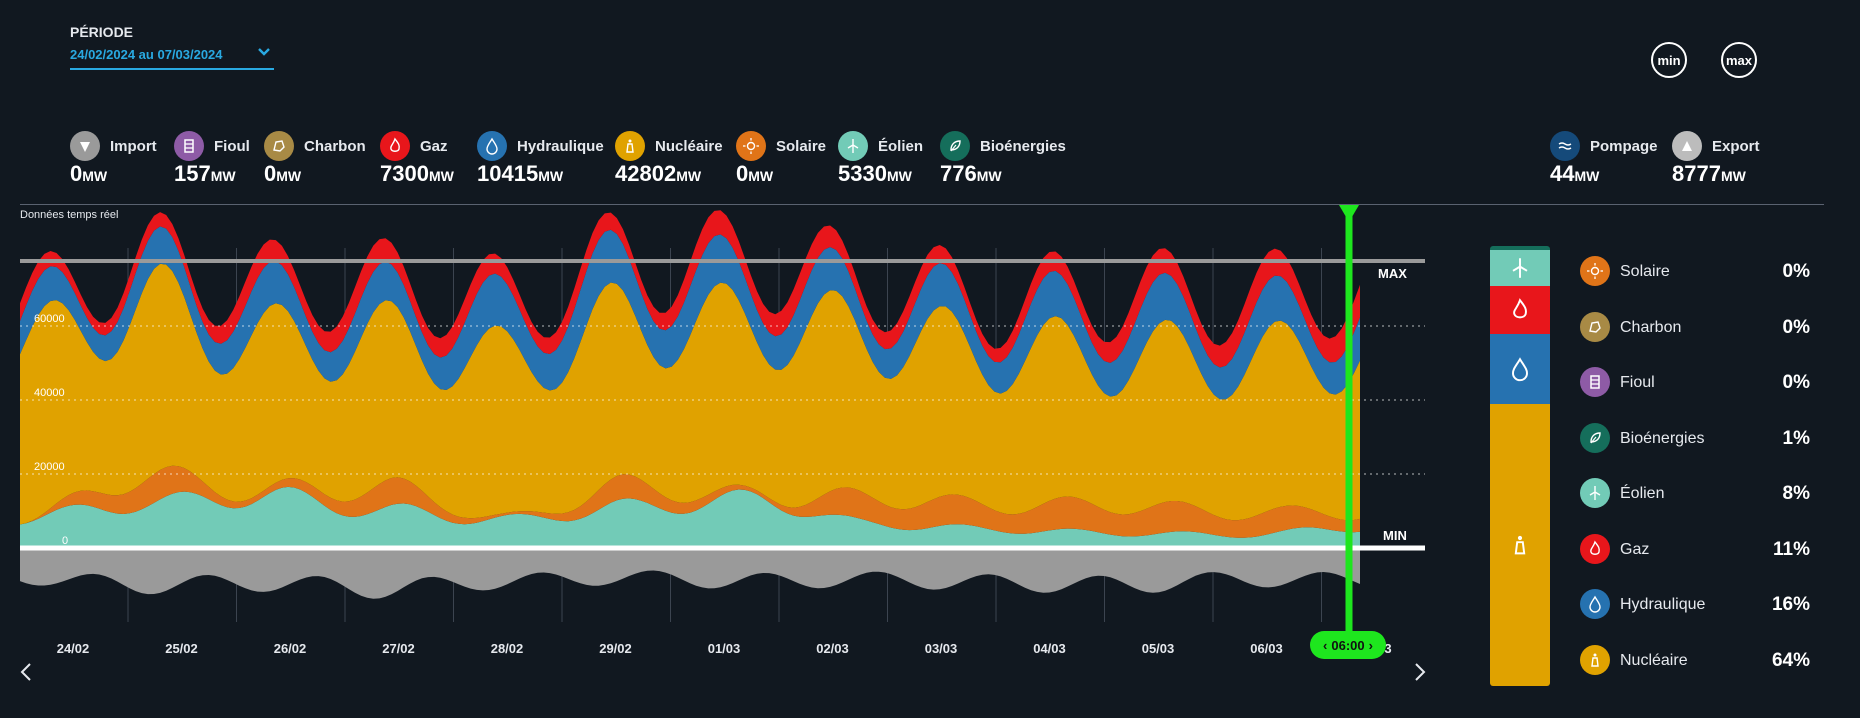 The width and height of the screenshot is (1860, 718). What do you see at coordinates (172, 58) in the screenshot?
I see `period-select: 24/02/2024 au 07/03/2024` at bounding box center [172, 58].